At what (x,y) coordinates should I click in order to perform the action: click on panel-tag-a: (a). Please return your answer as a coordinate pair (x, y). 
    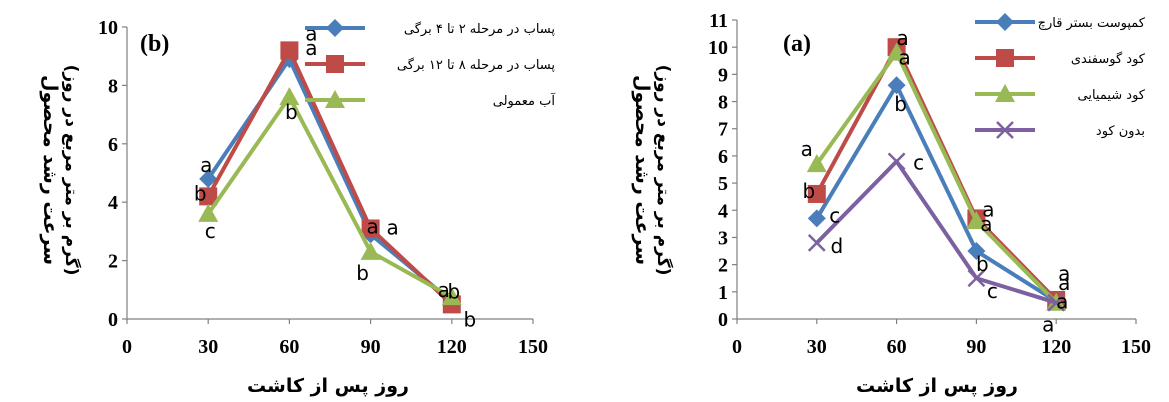
    Looking at the image, I should click on (797, 44).